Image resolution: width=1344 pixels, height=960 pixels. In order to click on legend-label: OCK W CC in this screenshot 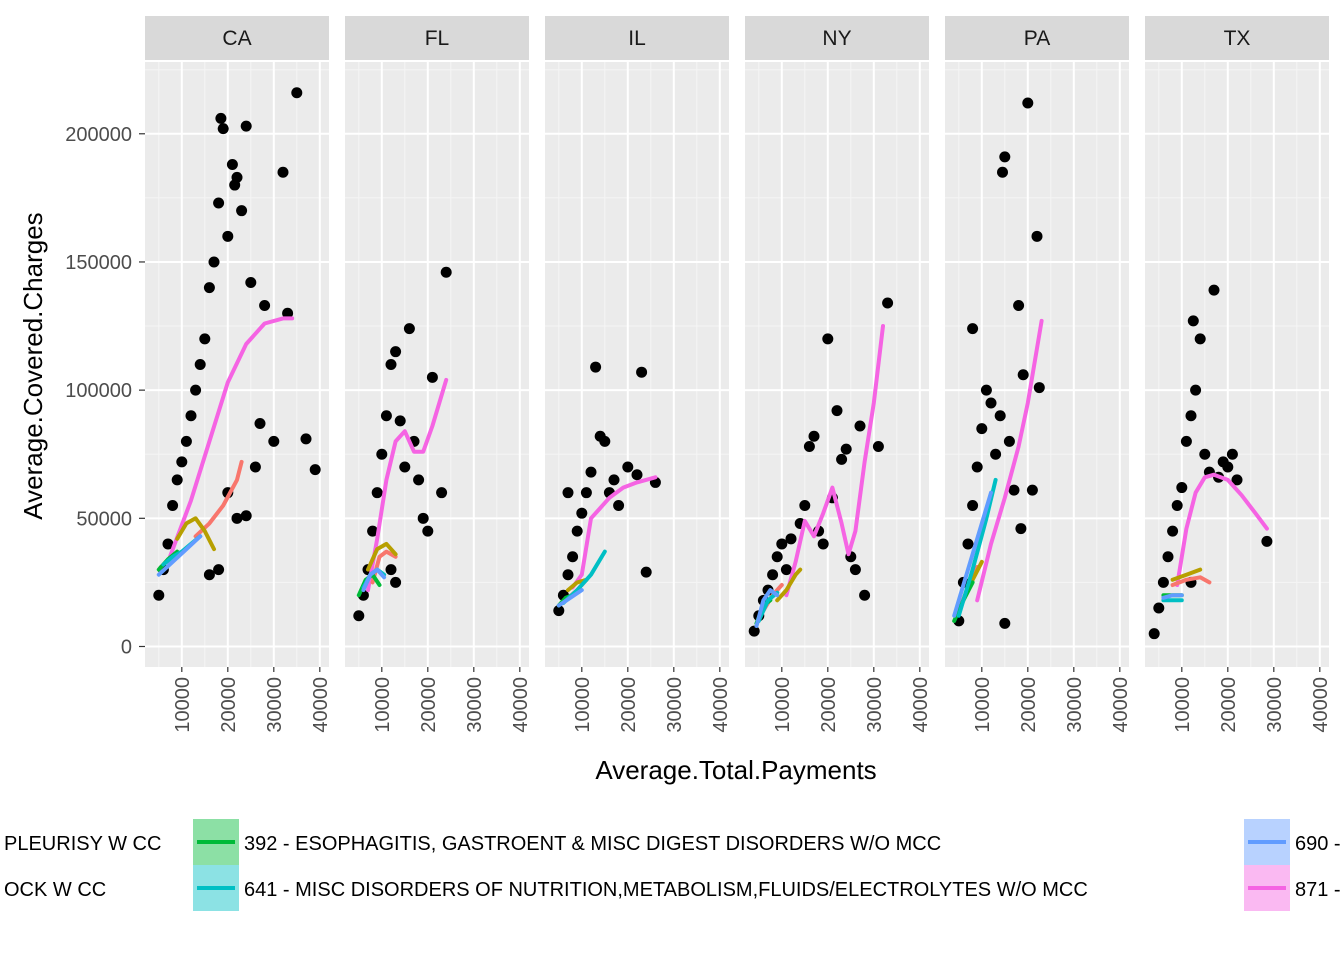, I will do `click(55, 890)`.